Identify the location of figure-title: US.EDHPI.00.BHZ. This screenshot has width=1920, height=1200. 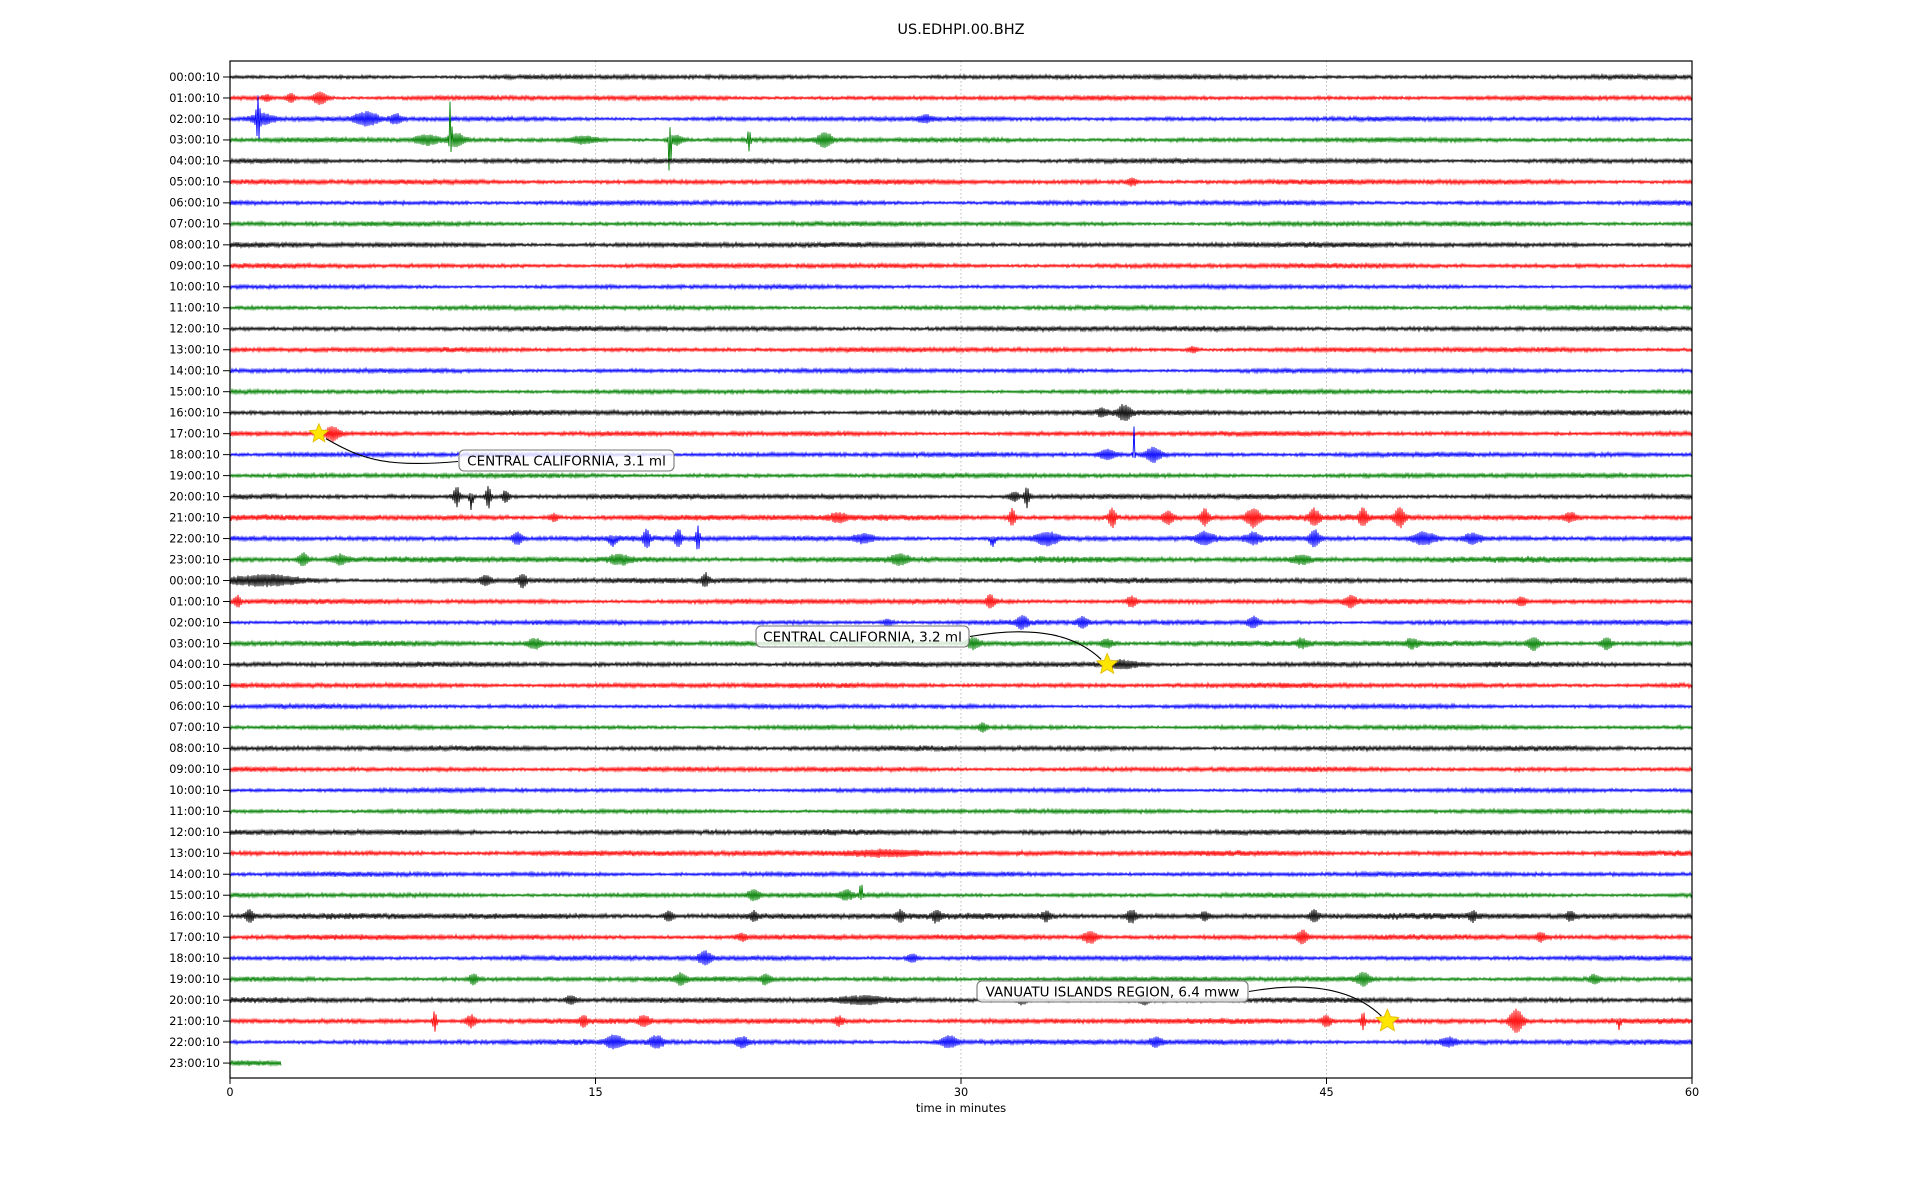
(960, 30).